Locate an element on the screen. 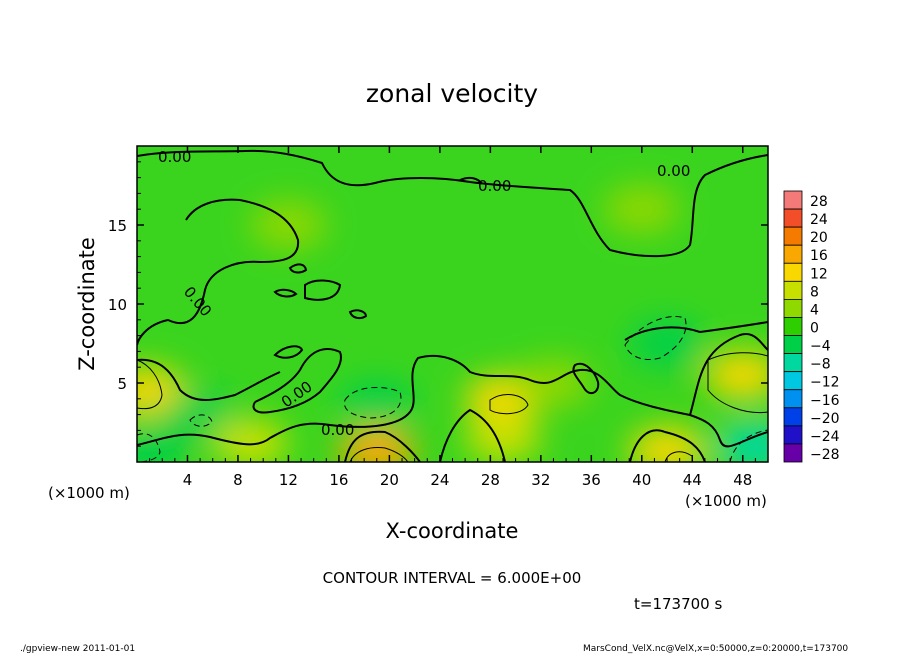 The image size is (904, 654). y-tick-label: 5 is located at coordinates (122, 384).